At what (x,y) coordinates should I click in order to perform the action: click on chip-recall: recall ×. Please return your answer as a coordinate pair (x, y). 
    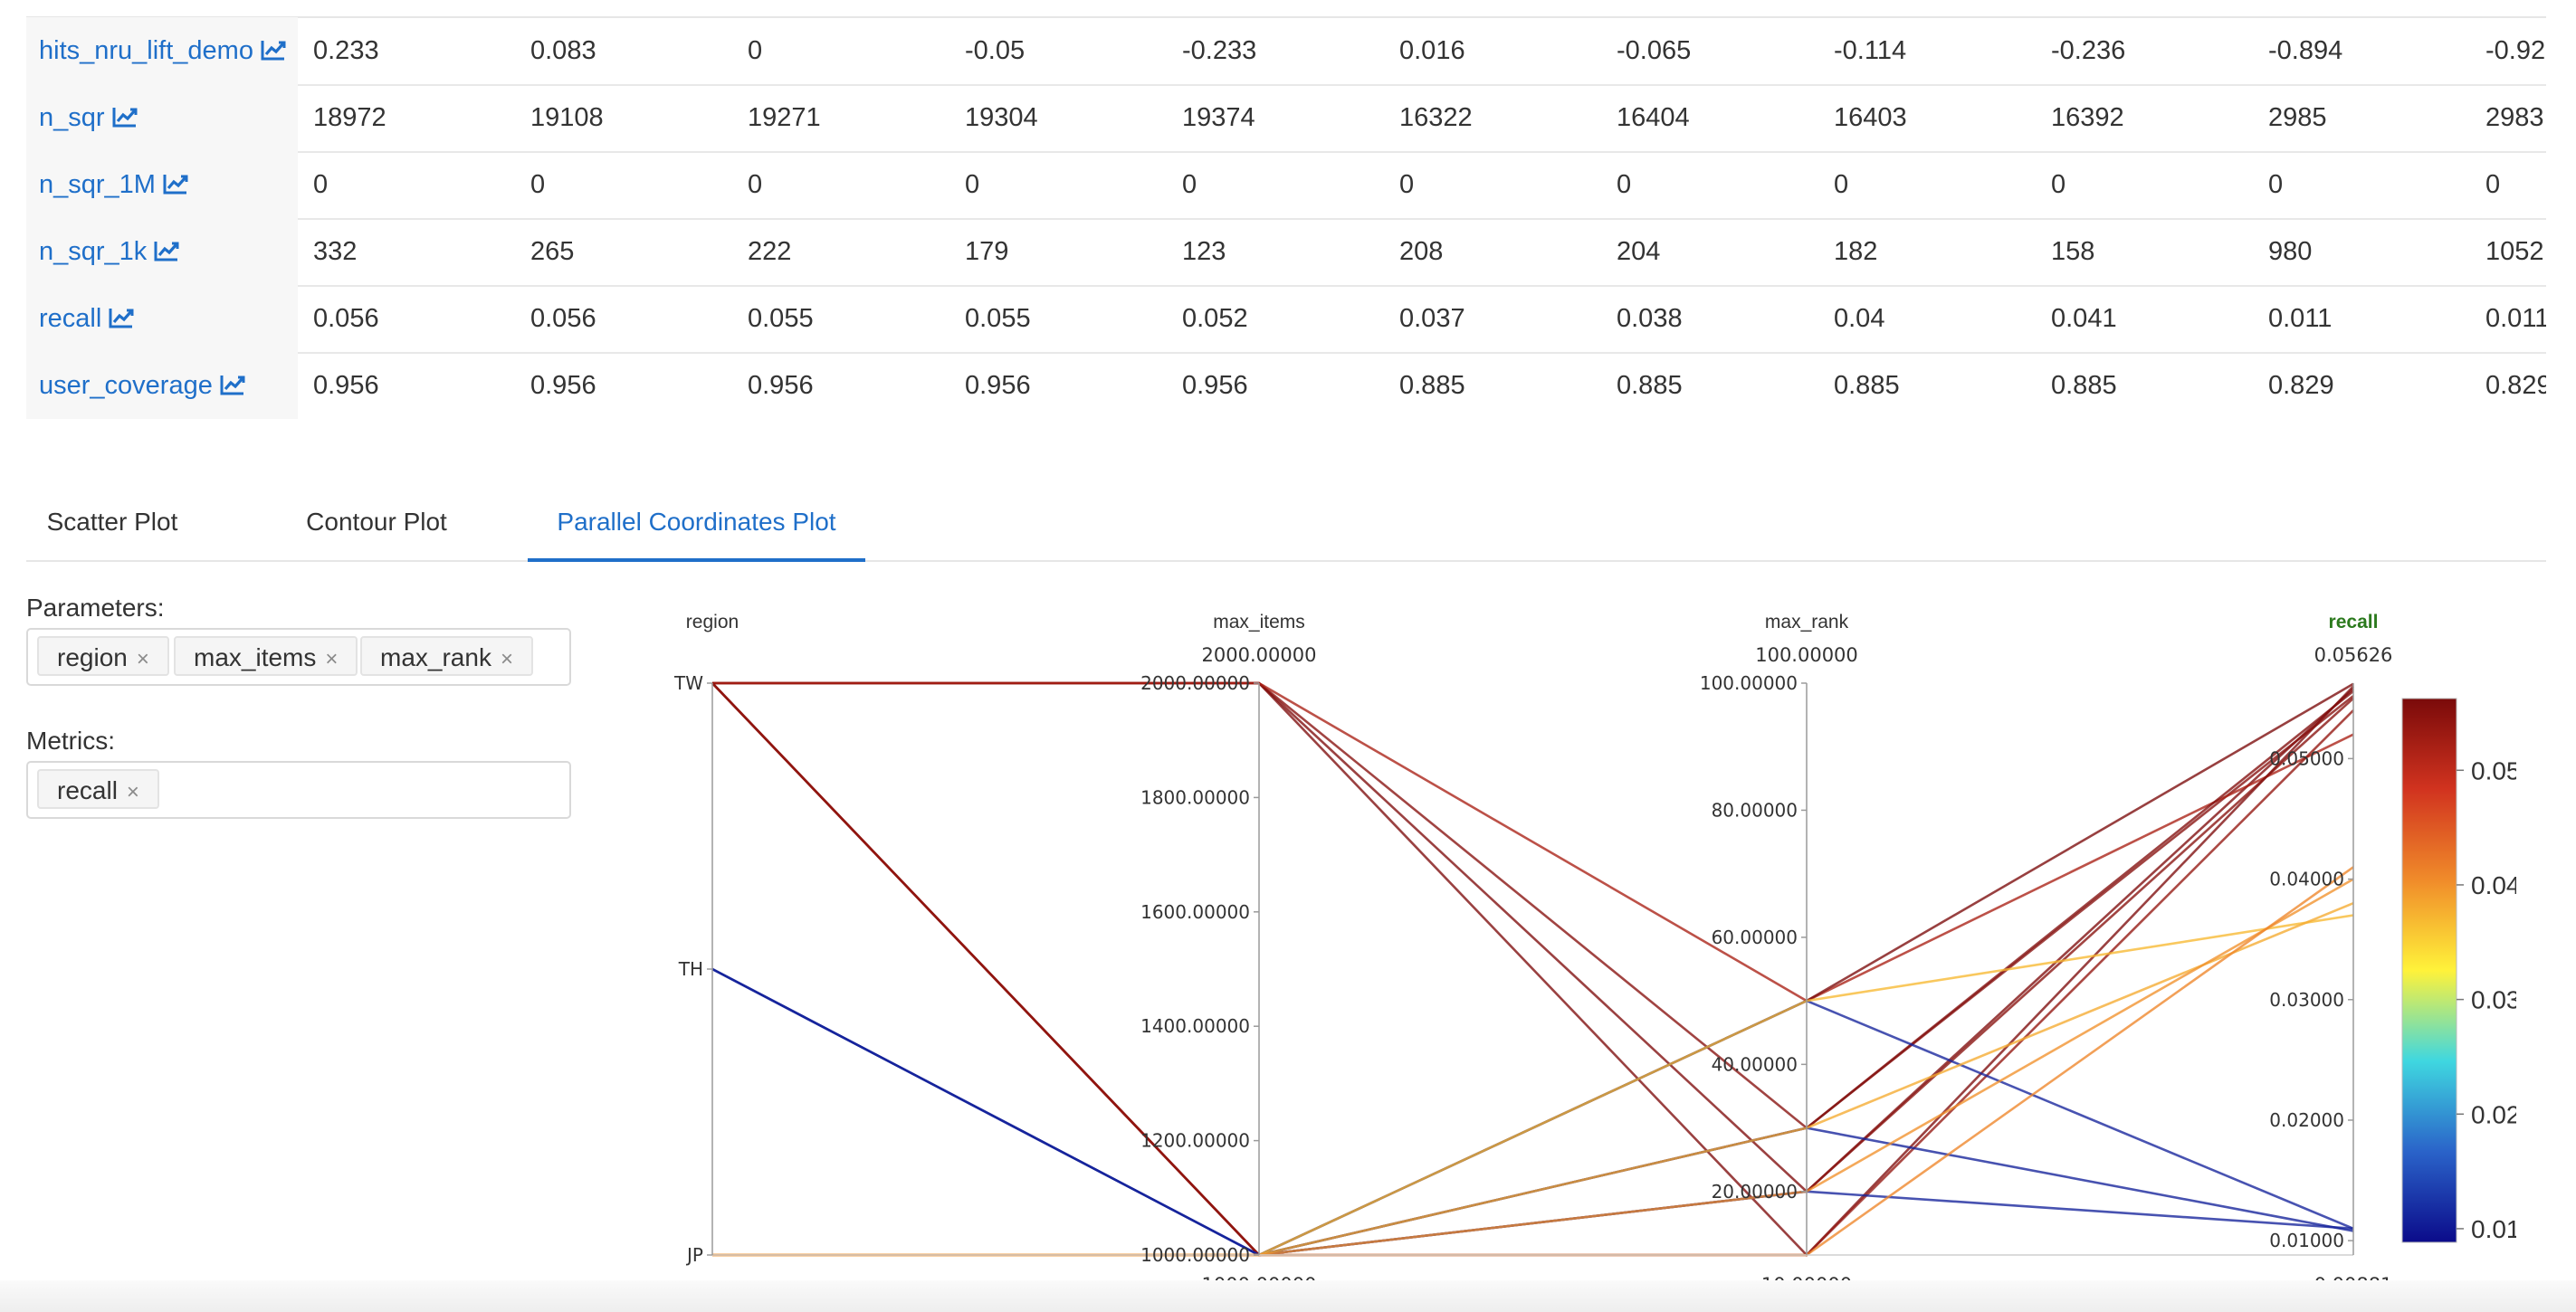
    Looking at the image, I should click on (98, 789).